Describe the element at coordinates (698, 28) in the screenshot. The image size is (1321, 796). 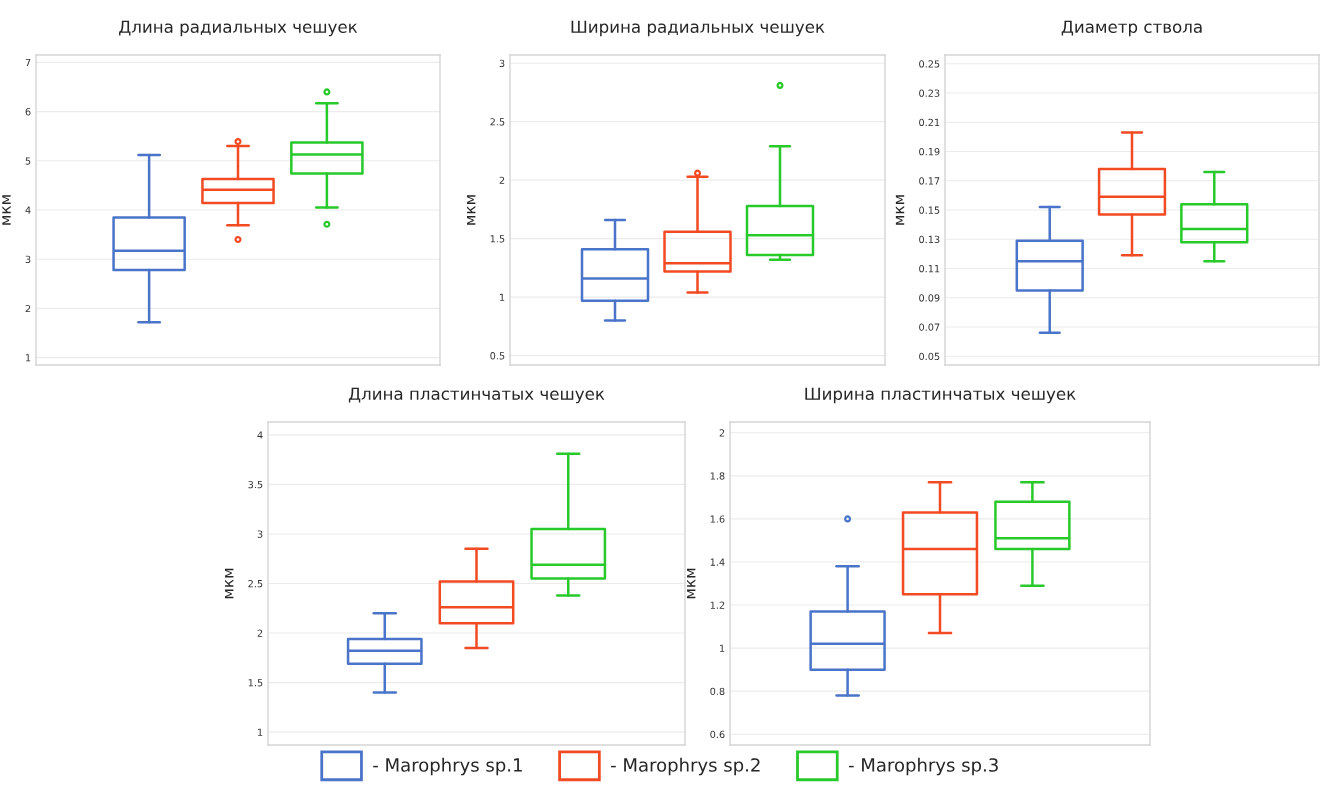
I see `chart-title: Ширина радиальных чешуек` at that location.